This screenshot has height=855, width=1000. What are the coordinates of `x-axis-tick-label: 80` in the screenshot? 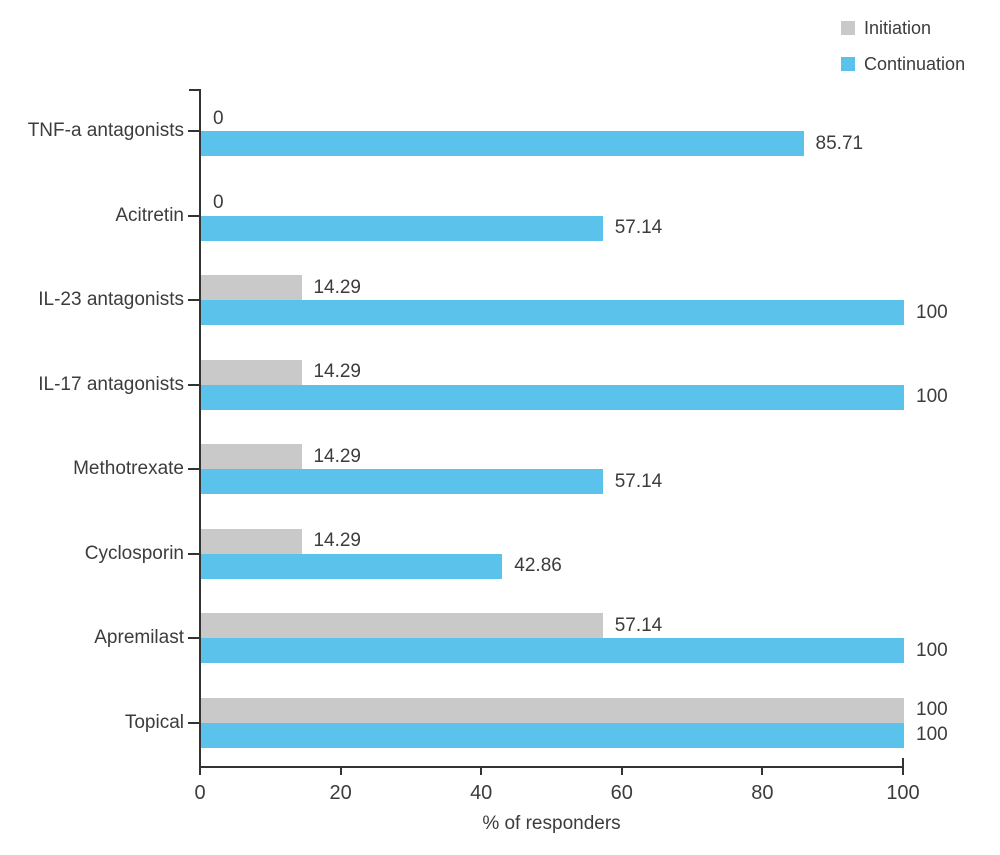 It's located at (762, 793).